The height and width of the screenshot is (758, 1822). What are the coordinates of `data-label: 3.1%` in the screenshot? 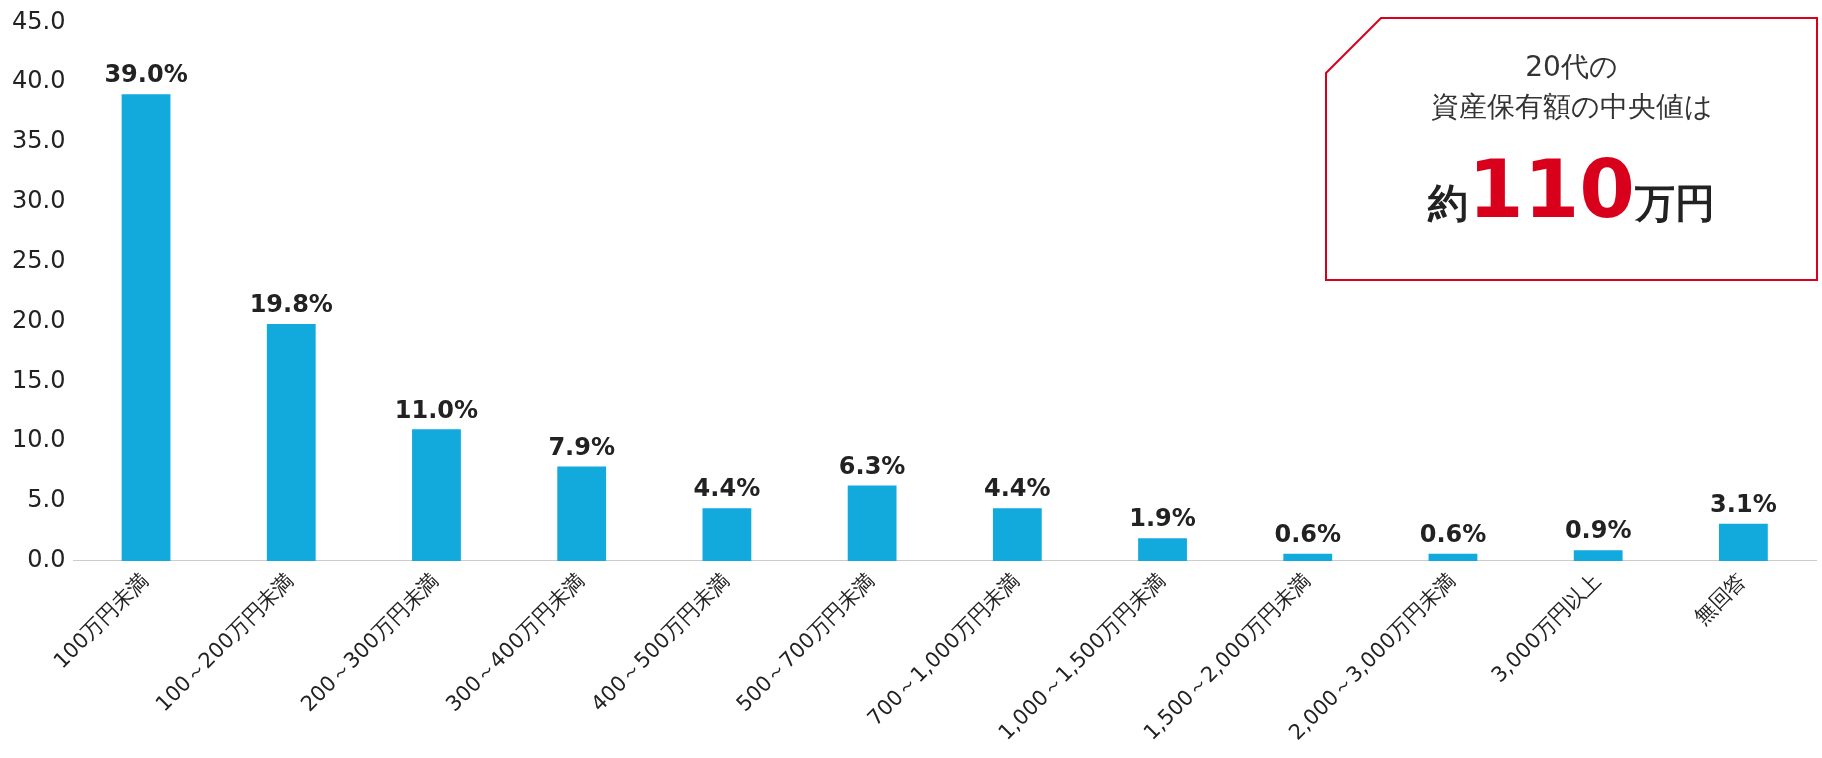 It's located at (1743, 504).